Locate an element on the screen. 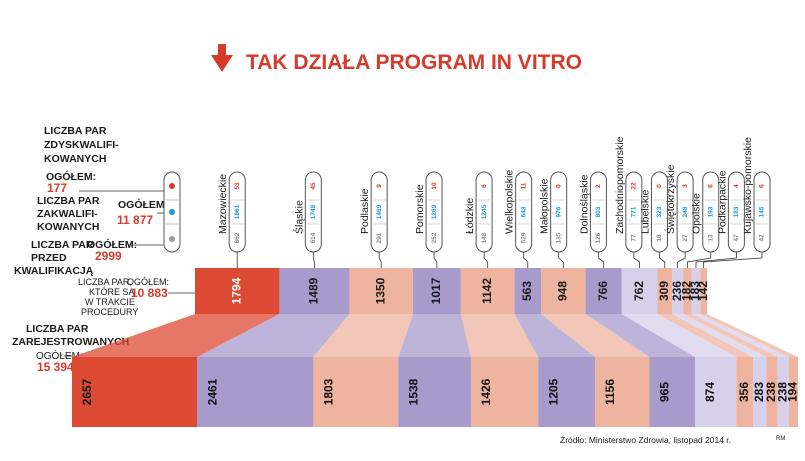 This screenshot has height=461, width=805. pill-before-swietokrzyskie: 27 is located at coordinates (685, 238).